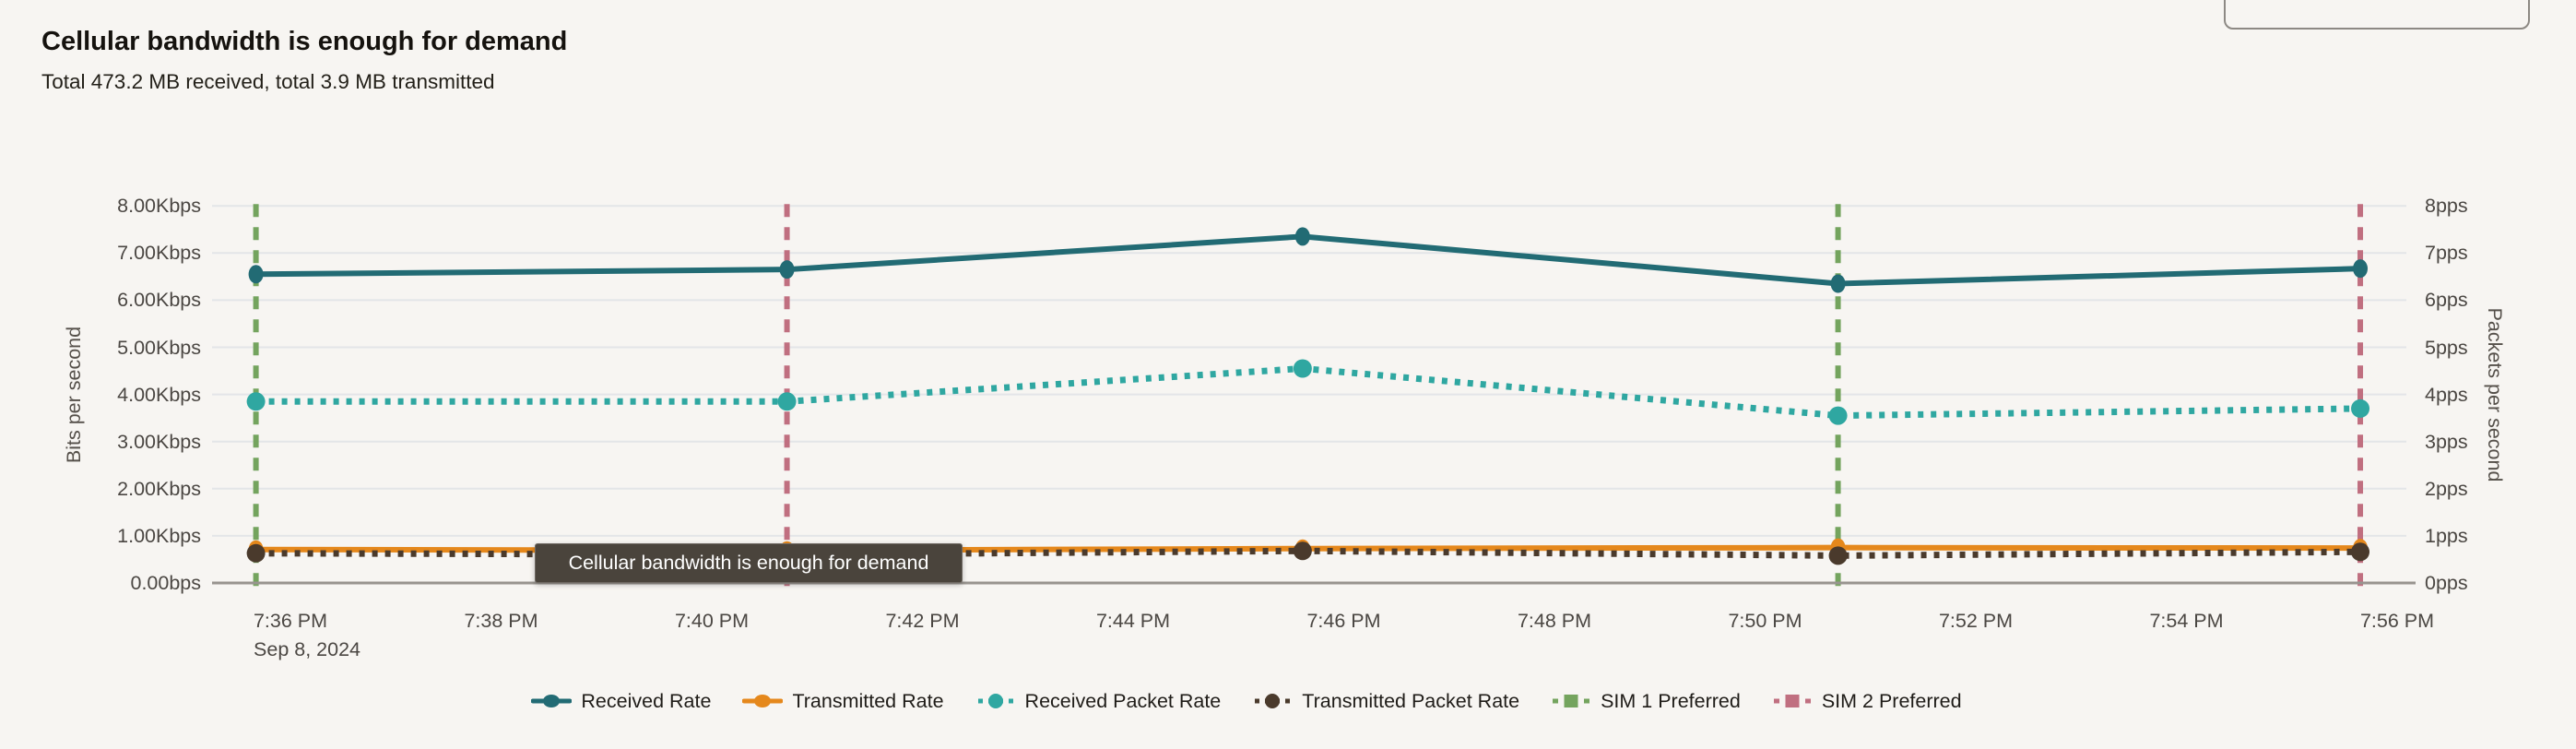 This screenshot has width=2576, height=749. Describe the element at coordinates (159, 253) in the screenshot. I see `y-left-tick-label: 7.00Kbps` at that location.